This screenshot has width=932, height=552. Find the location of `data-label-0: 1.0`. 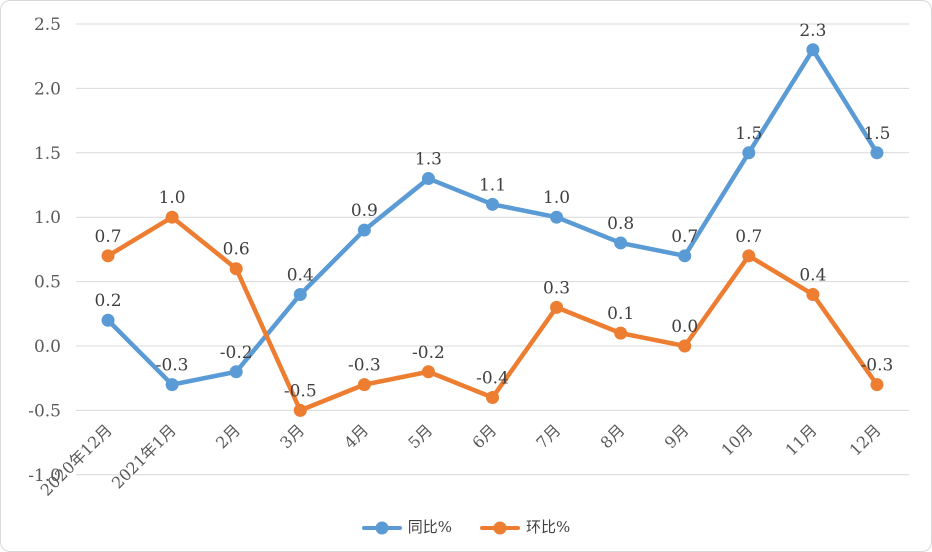

data-label-0: 1.0 is located at coordinates (556, 198).